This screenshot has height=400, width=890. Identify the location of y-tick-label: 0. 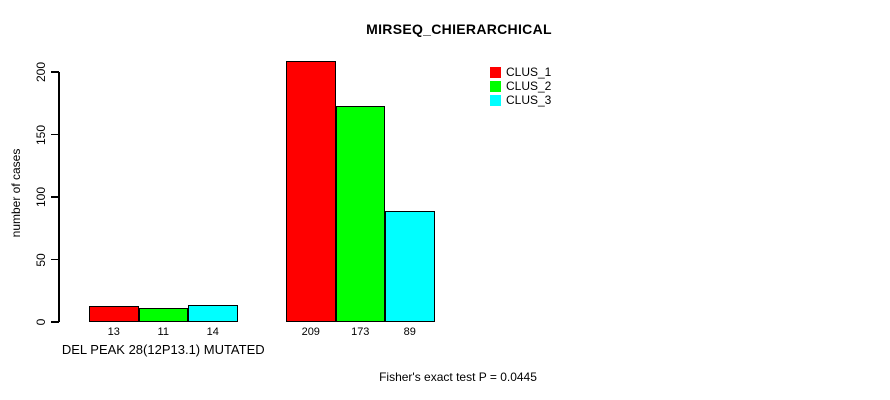
(41, 322).